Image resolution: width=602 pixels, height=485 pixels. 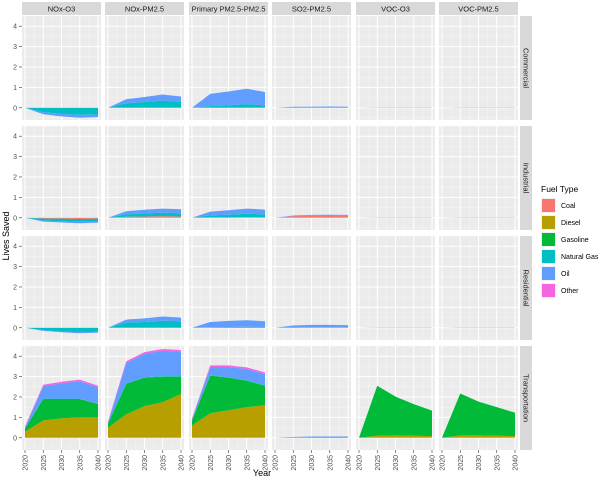 What do you see at coordinates (61, 287) in the screenshot?
I see `panel-residential-nox-o3` at bounding box center [61, 287].